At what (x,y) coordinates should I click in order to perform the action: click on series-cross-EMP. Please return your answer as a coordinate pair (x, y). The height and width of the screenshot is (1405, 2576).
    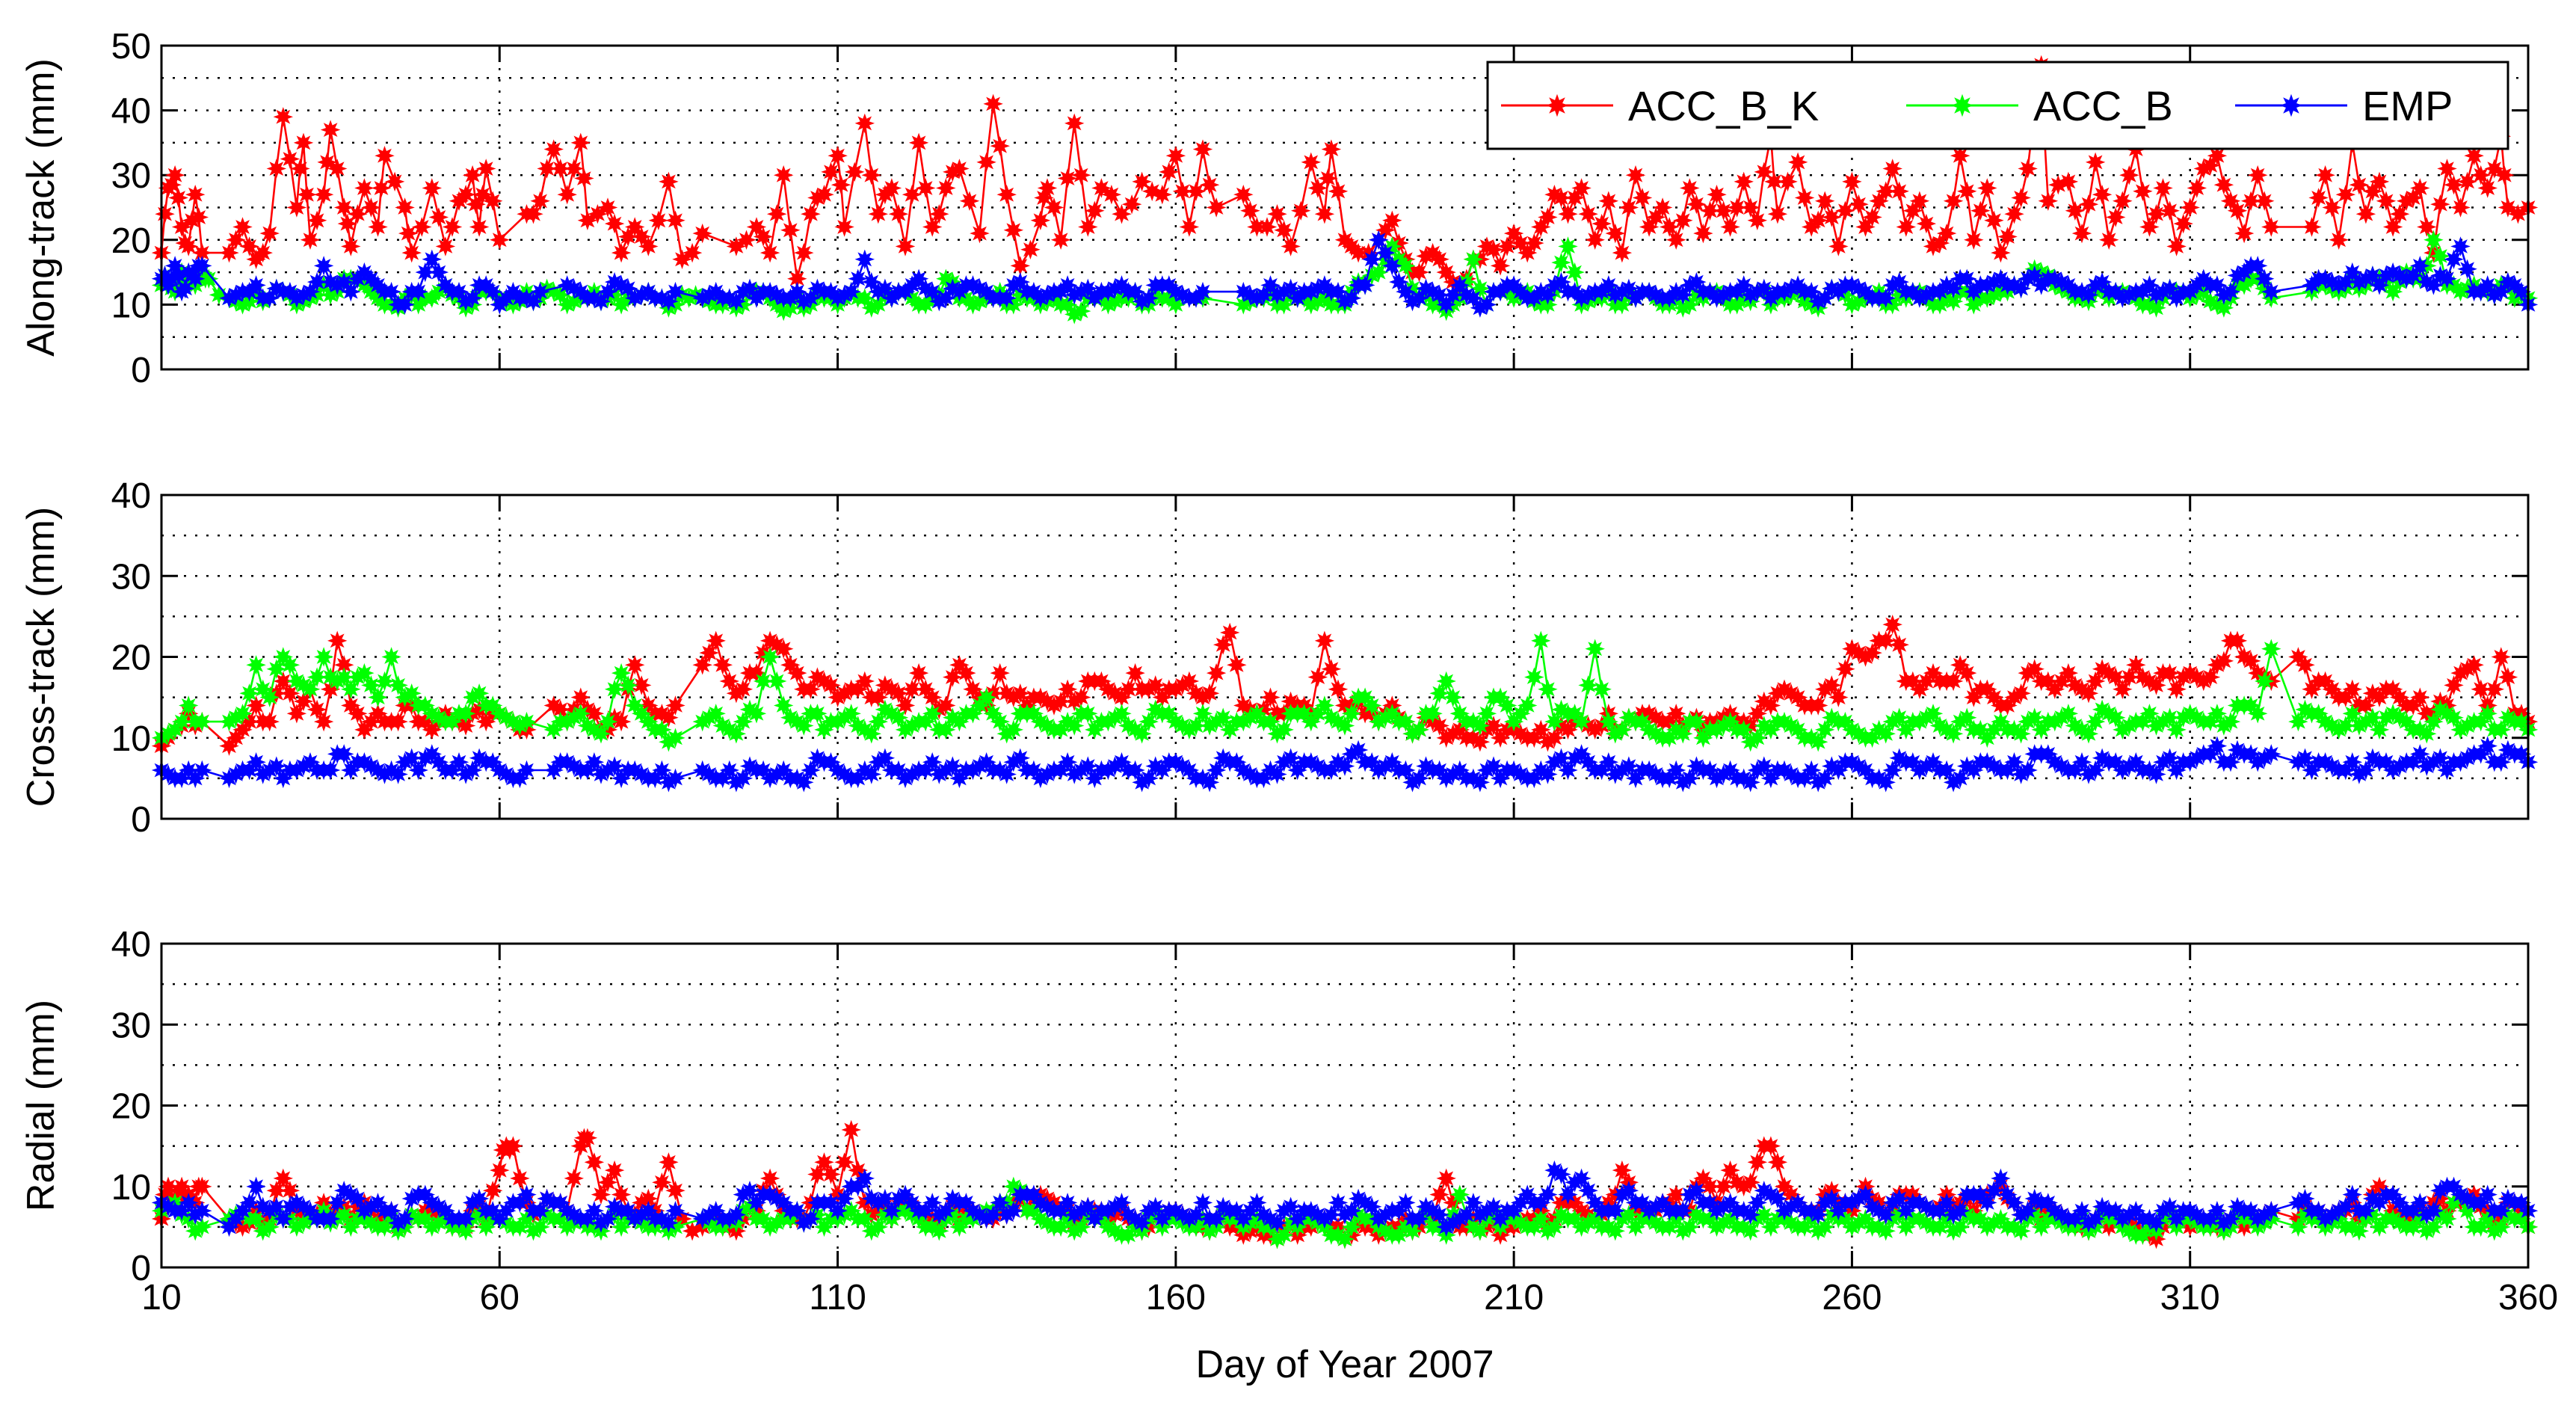
    Looking at the image, I should click on (1345, 764).